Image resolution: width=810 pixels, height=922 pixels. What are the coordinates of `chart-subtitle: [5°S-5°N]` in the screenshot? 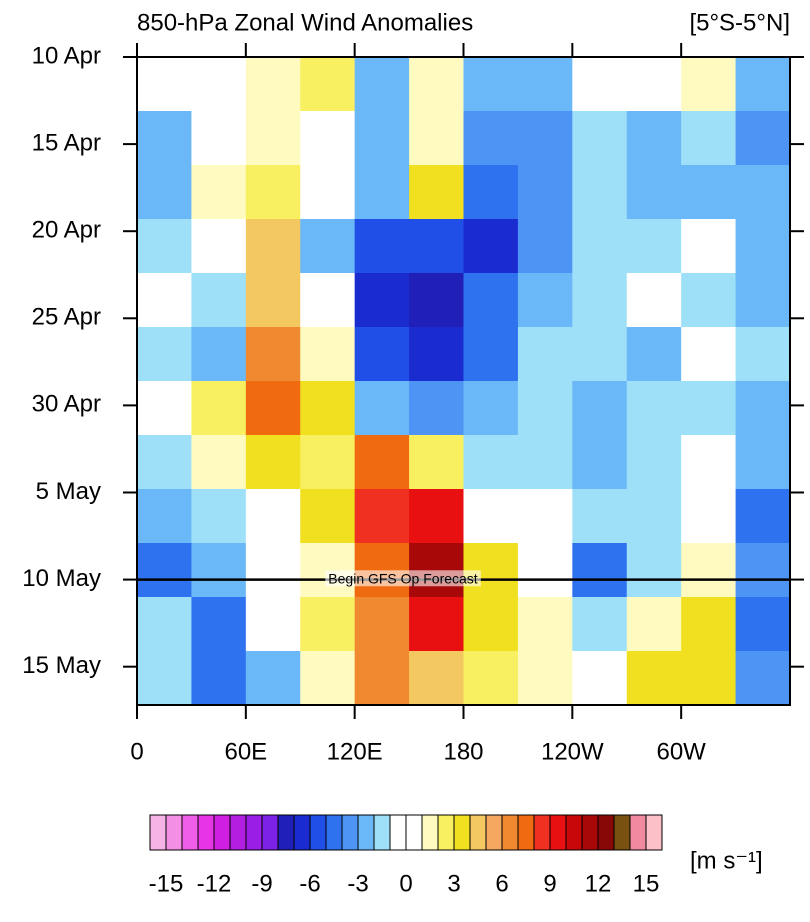 It's located at (739, 22).